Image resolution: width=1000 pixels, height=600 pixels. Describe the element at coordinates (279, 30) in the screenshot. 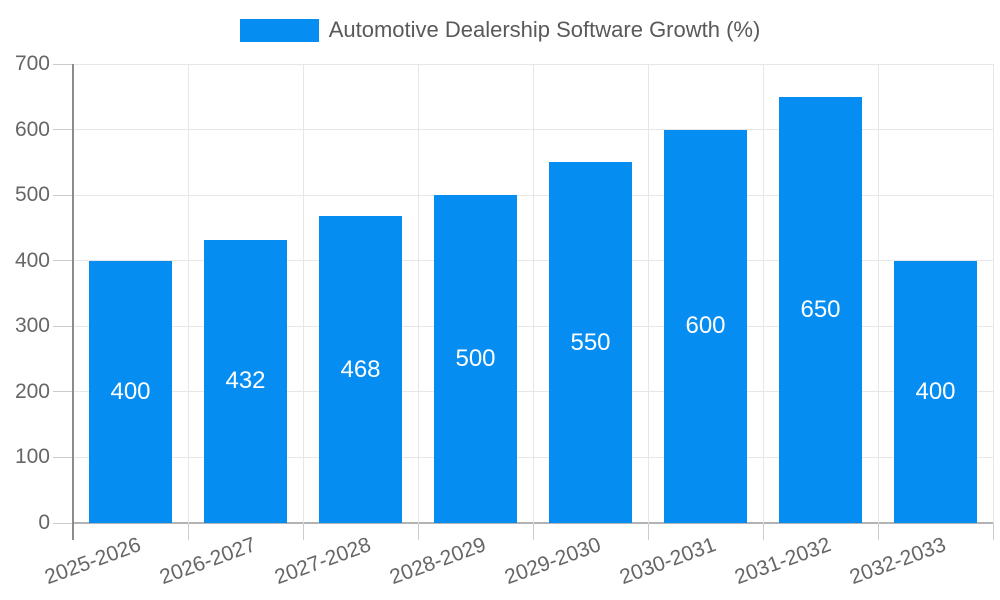

I see `legend-swatch` at that location.